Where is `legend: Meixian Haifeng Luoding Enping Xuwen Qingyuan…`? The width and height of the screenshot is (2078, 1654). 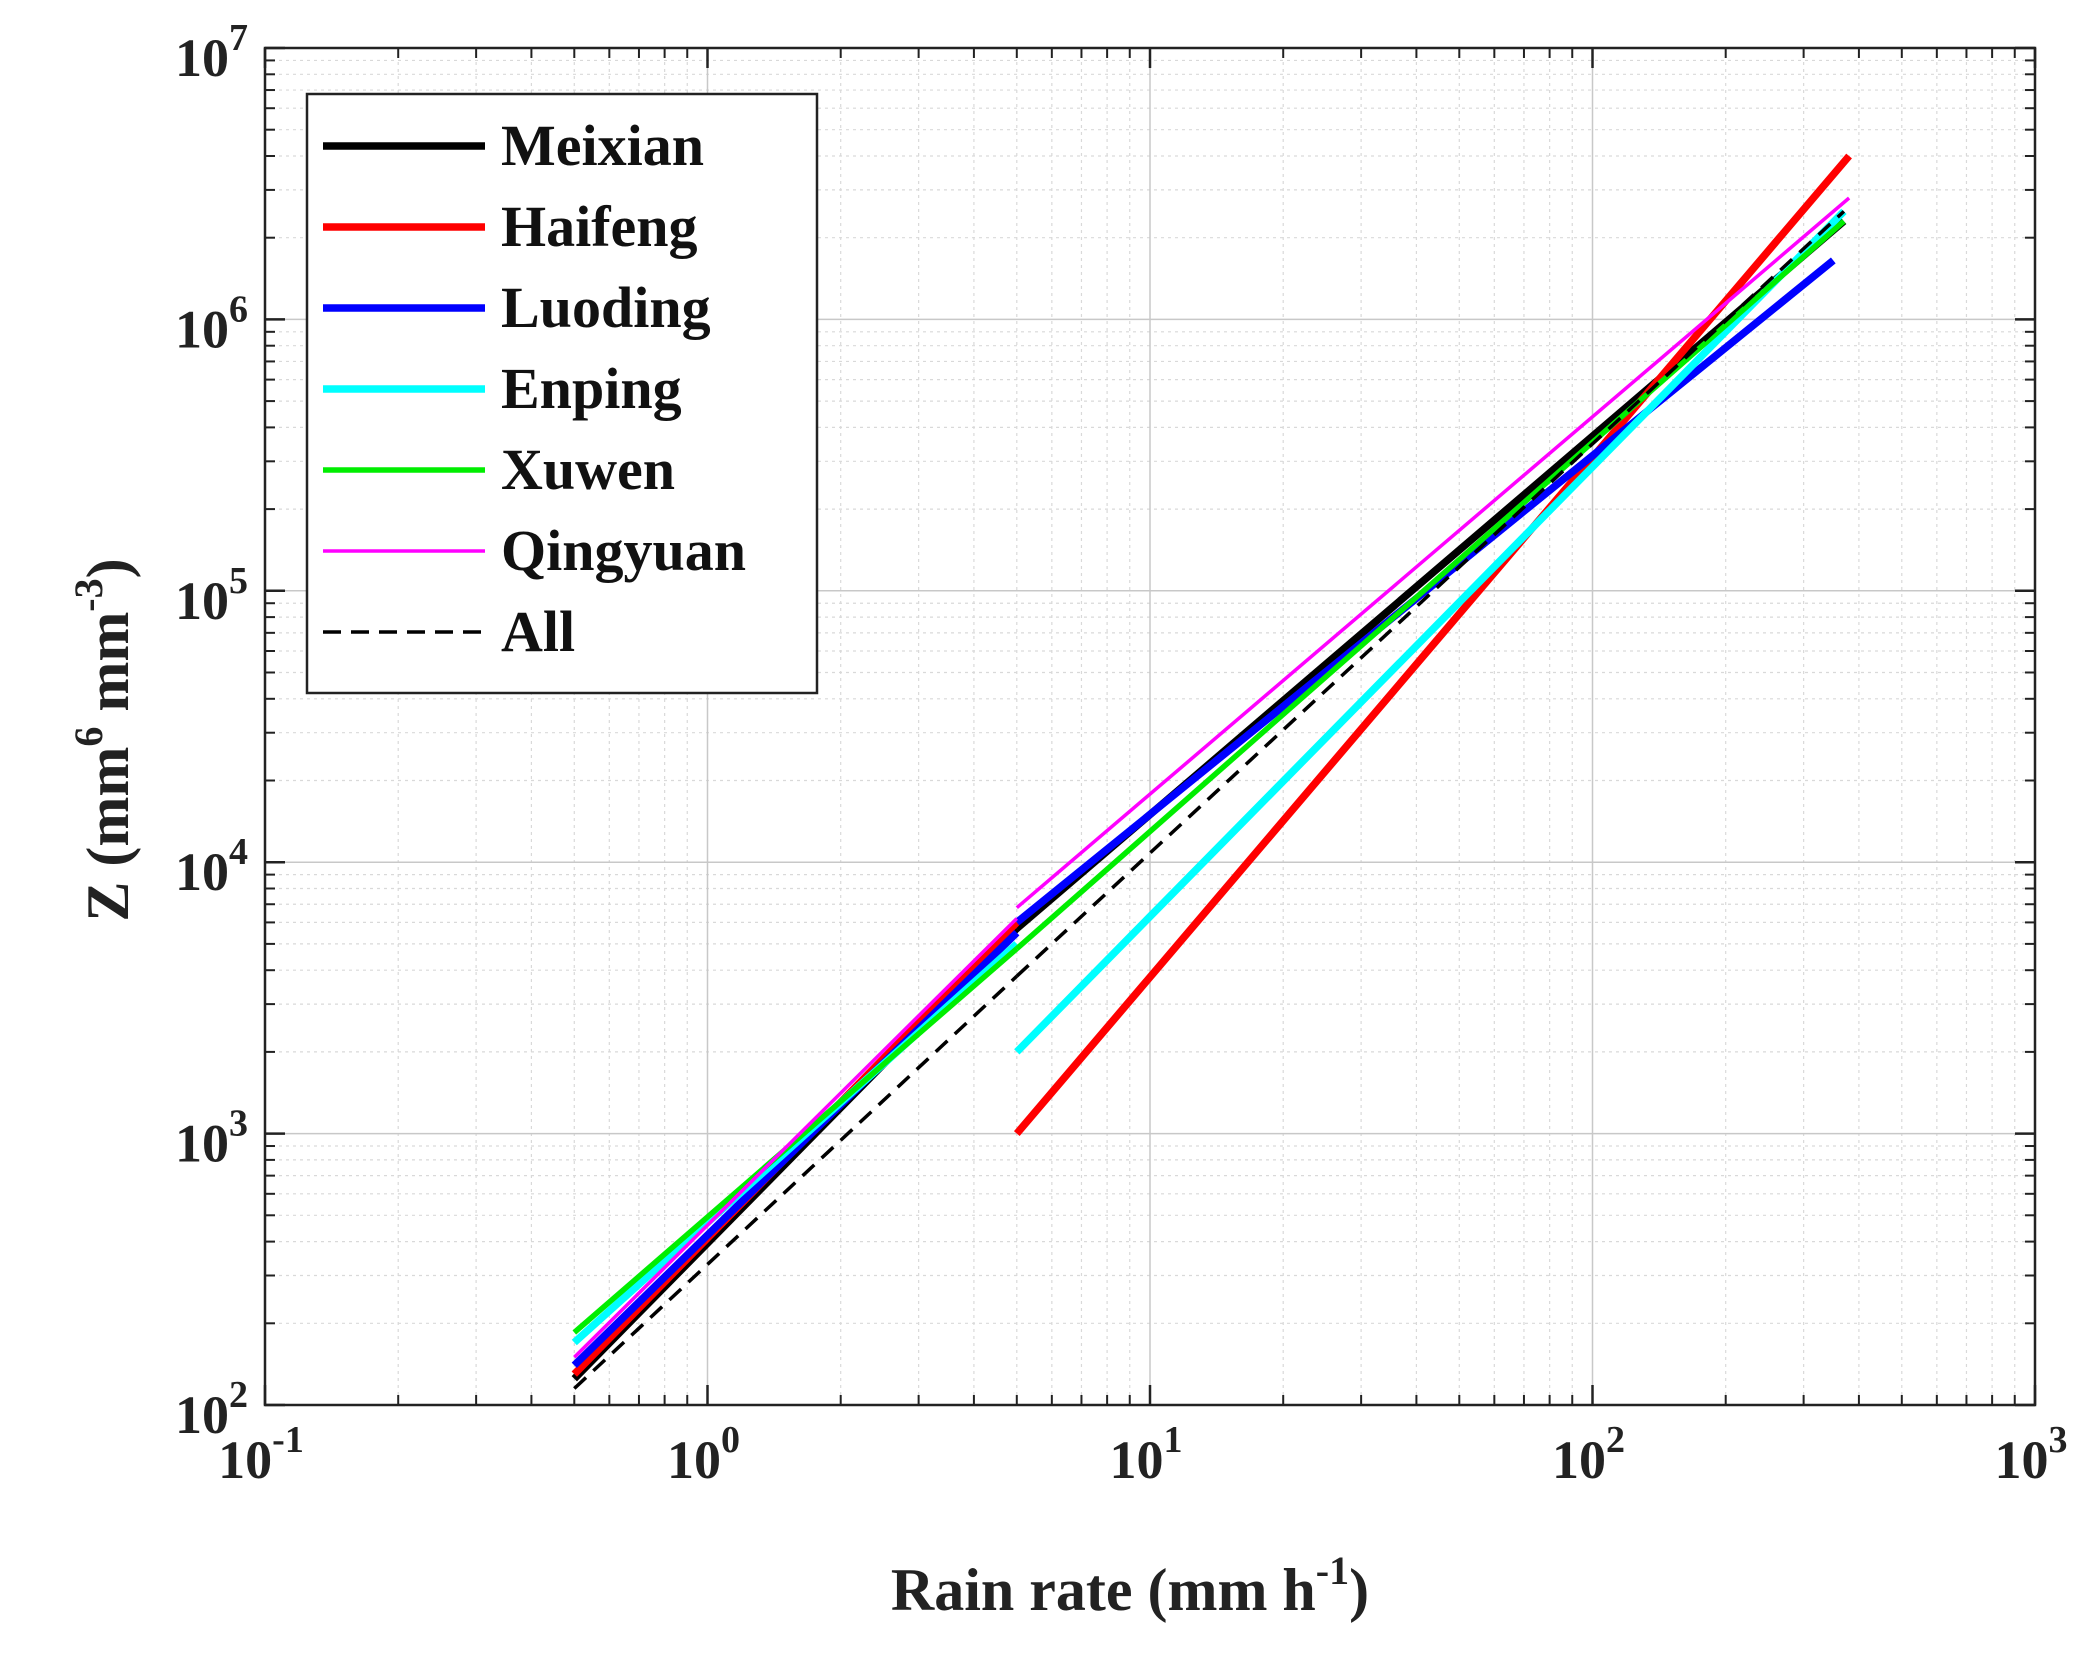
legend: Meixian Haifeng Luoding Enping Xuwen Qingyuan… is located at coordinates (562, 393).